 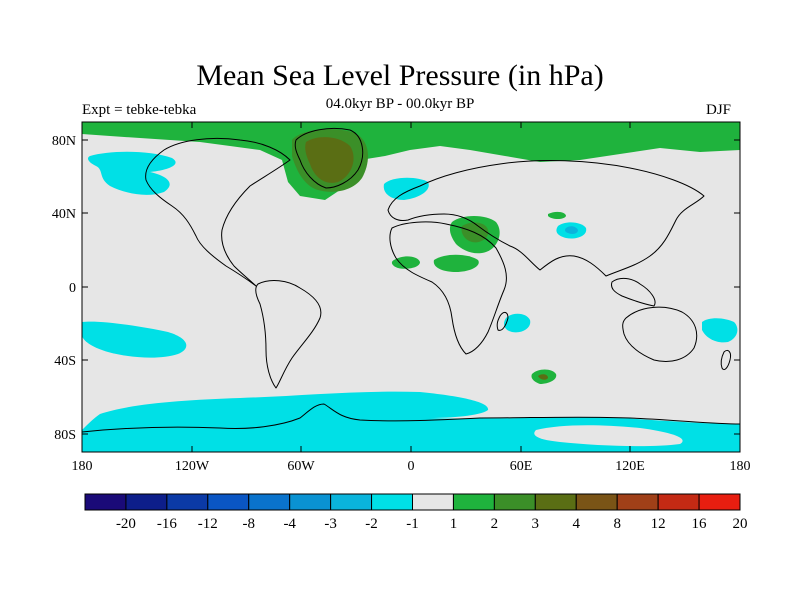 I want to click on coast-north-america, so click(x=218, y=212).